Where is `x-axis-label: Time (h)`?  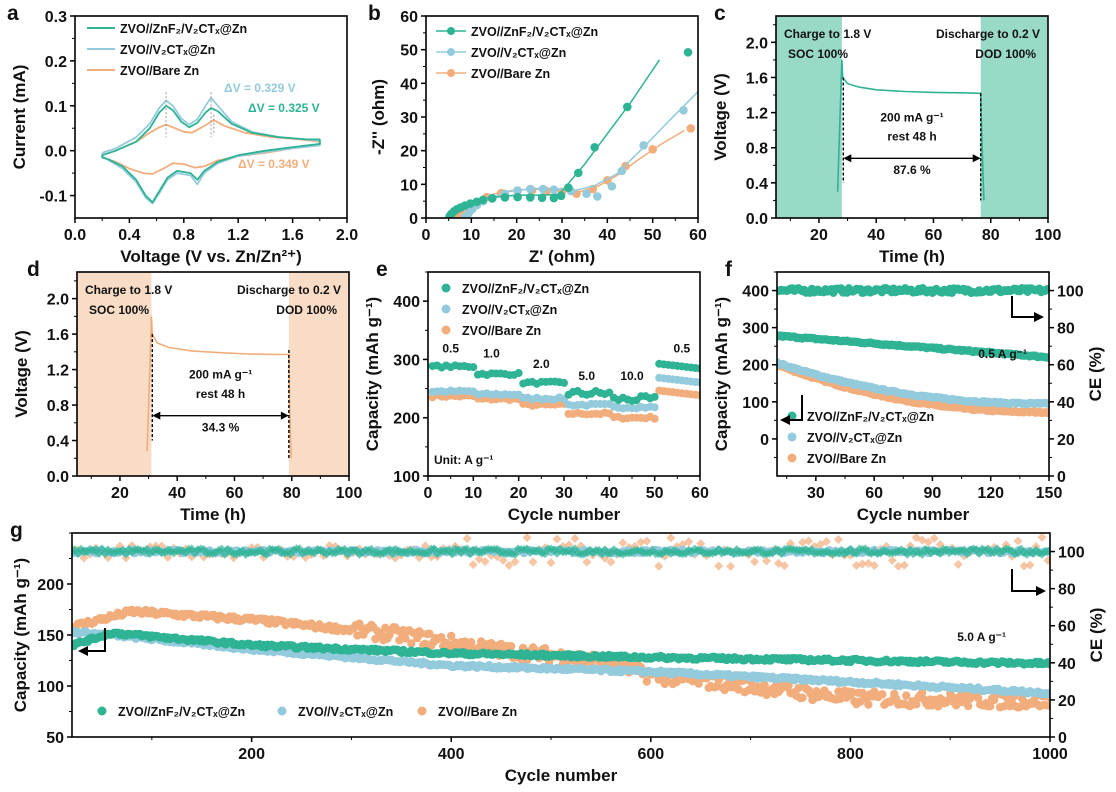 x-axis-label: Time (h) is located at coordinates (912, 256).